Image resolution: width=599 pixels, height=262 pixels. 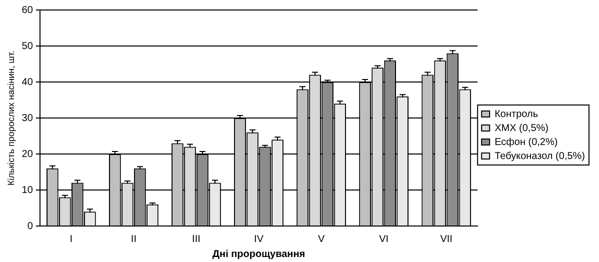 What do you see at coordinates (28, 46) in the screenshot?
I see `y-tick-label: 50` at bounding box center [28, 46].